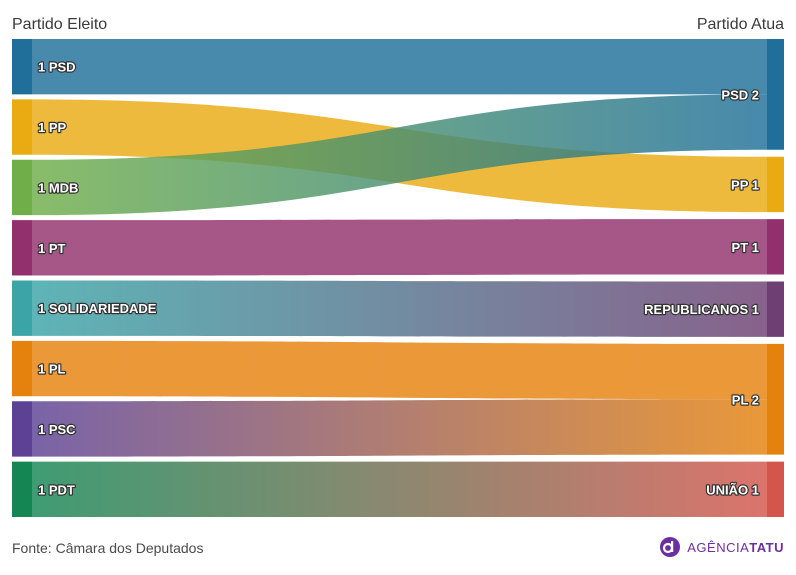 The height and width of the screenshot is (575, 796). Describe the element at coordinates (60, 24) in the screenshot. I see `left-axis-title: Partido Eleito` at that location.